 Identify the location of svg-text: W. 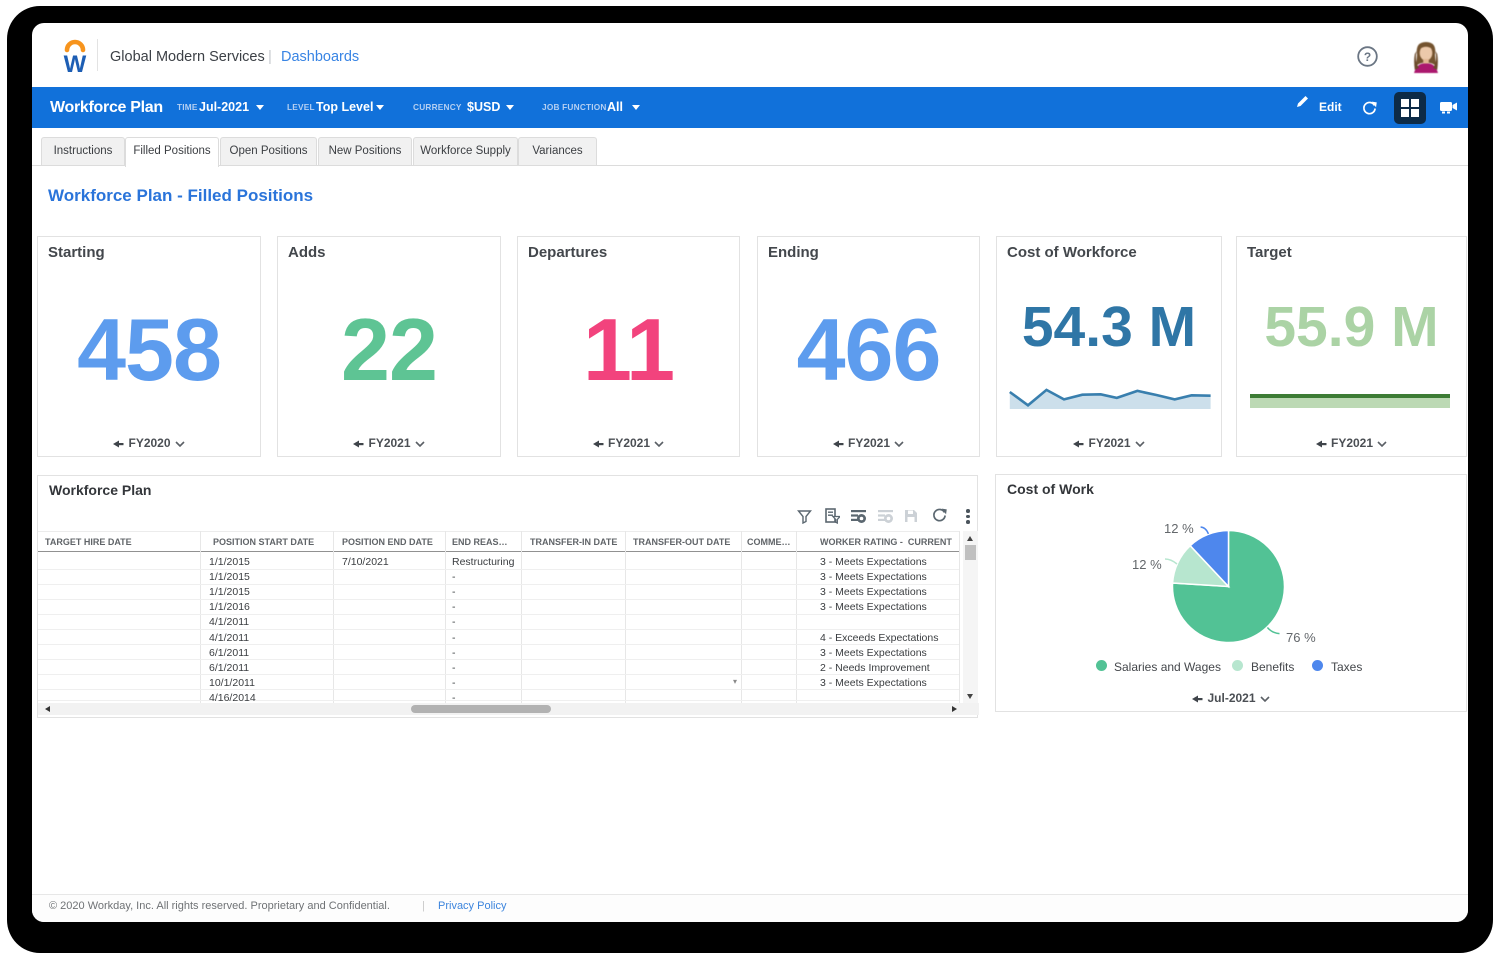
(75, 64).